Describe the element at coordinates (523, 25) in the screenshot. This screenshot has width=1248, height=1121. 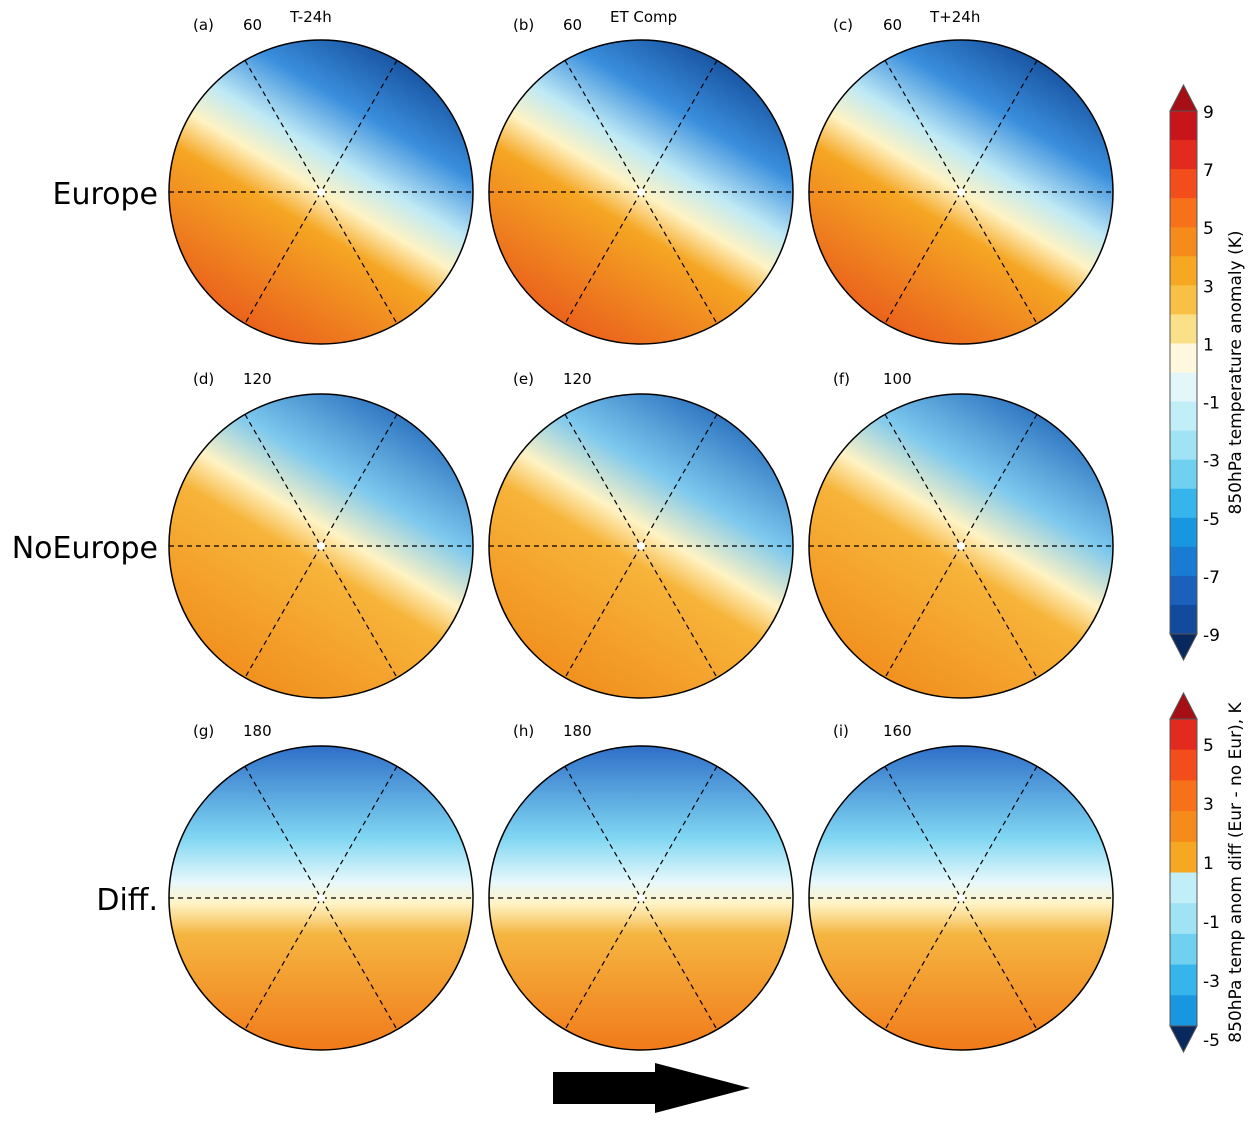
I see `panel-label: (b)` at that location.